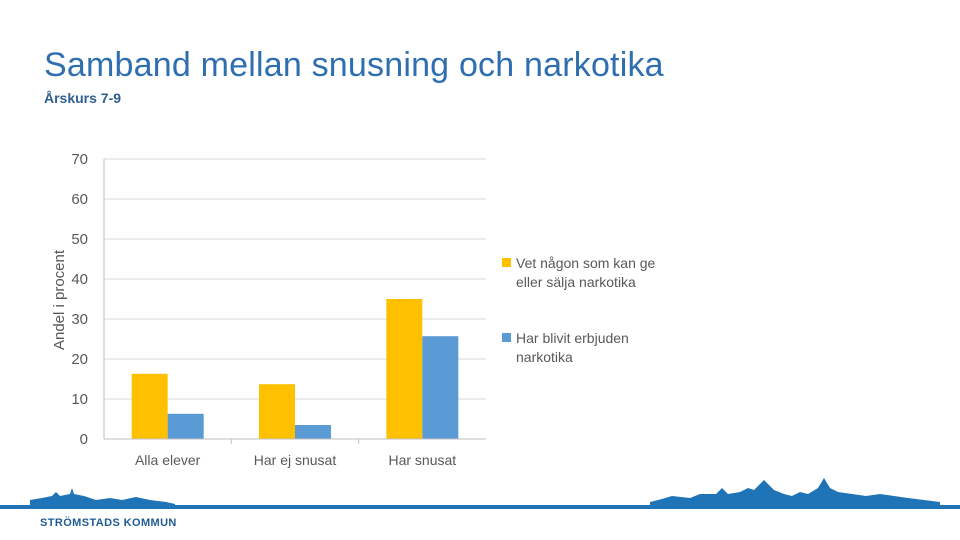 The width and height of the screenshot is (960, 540). What do you see at coordinates (544, 357) in the screenshot?
I see `legend-label-line: narkotika` at bounding box center [544, 357].